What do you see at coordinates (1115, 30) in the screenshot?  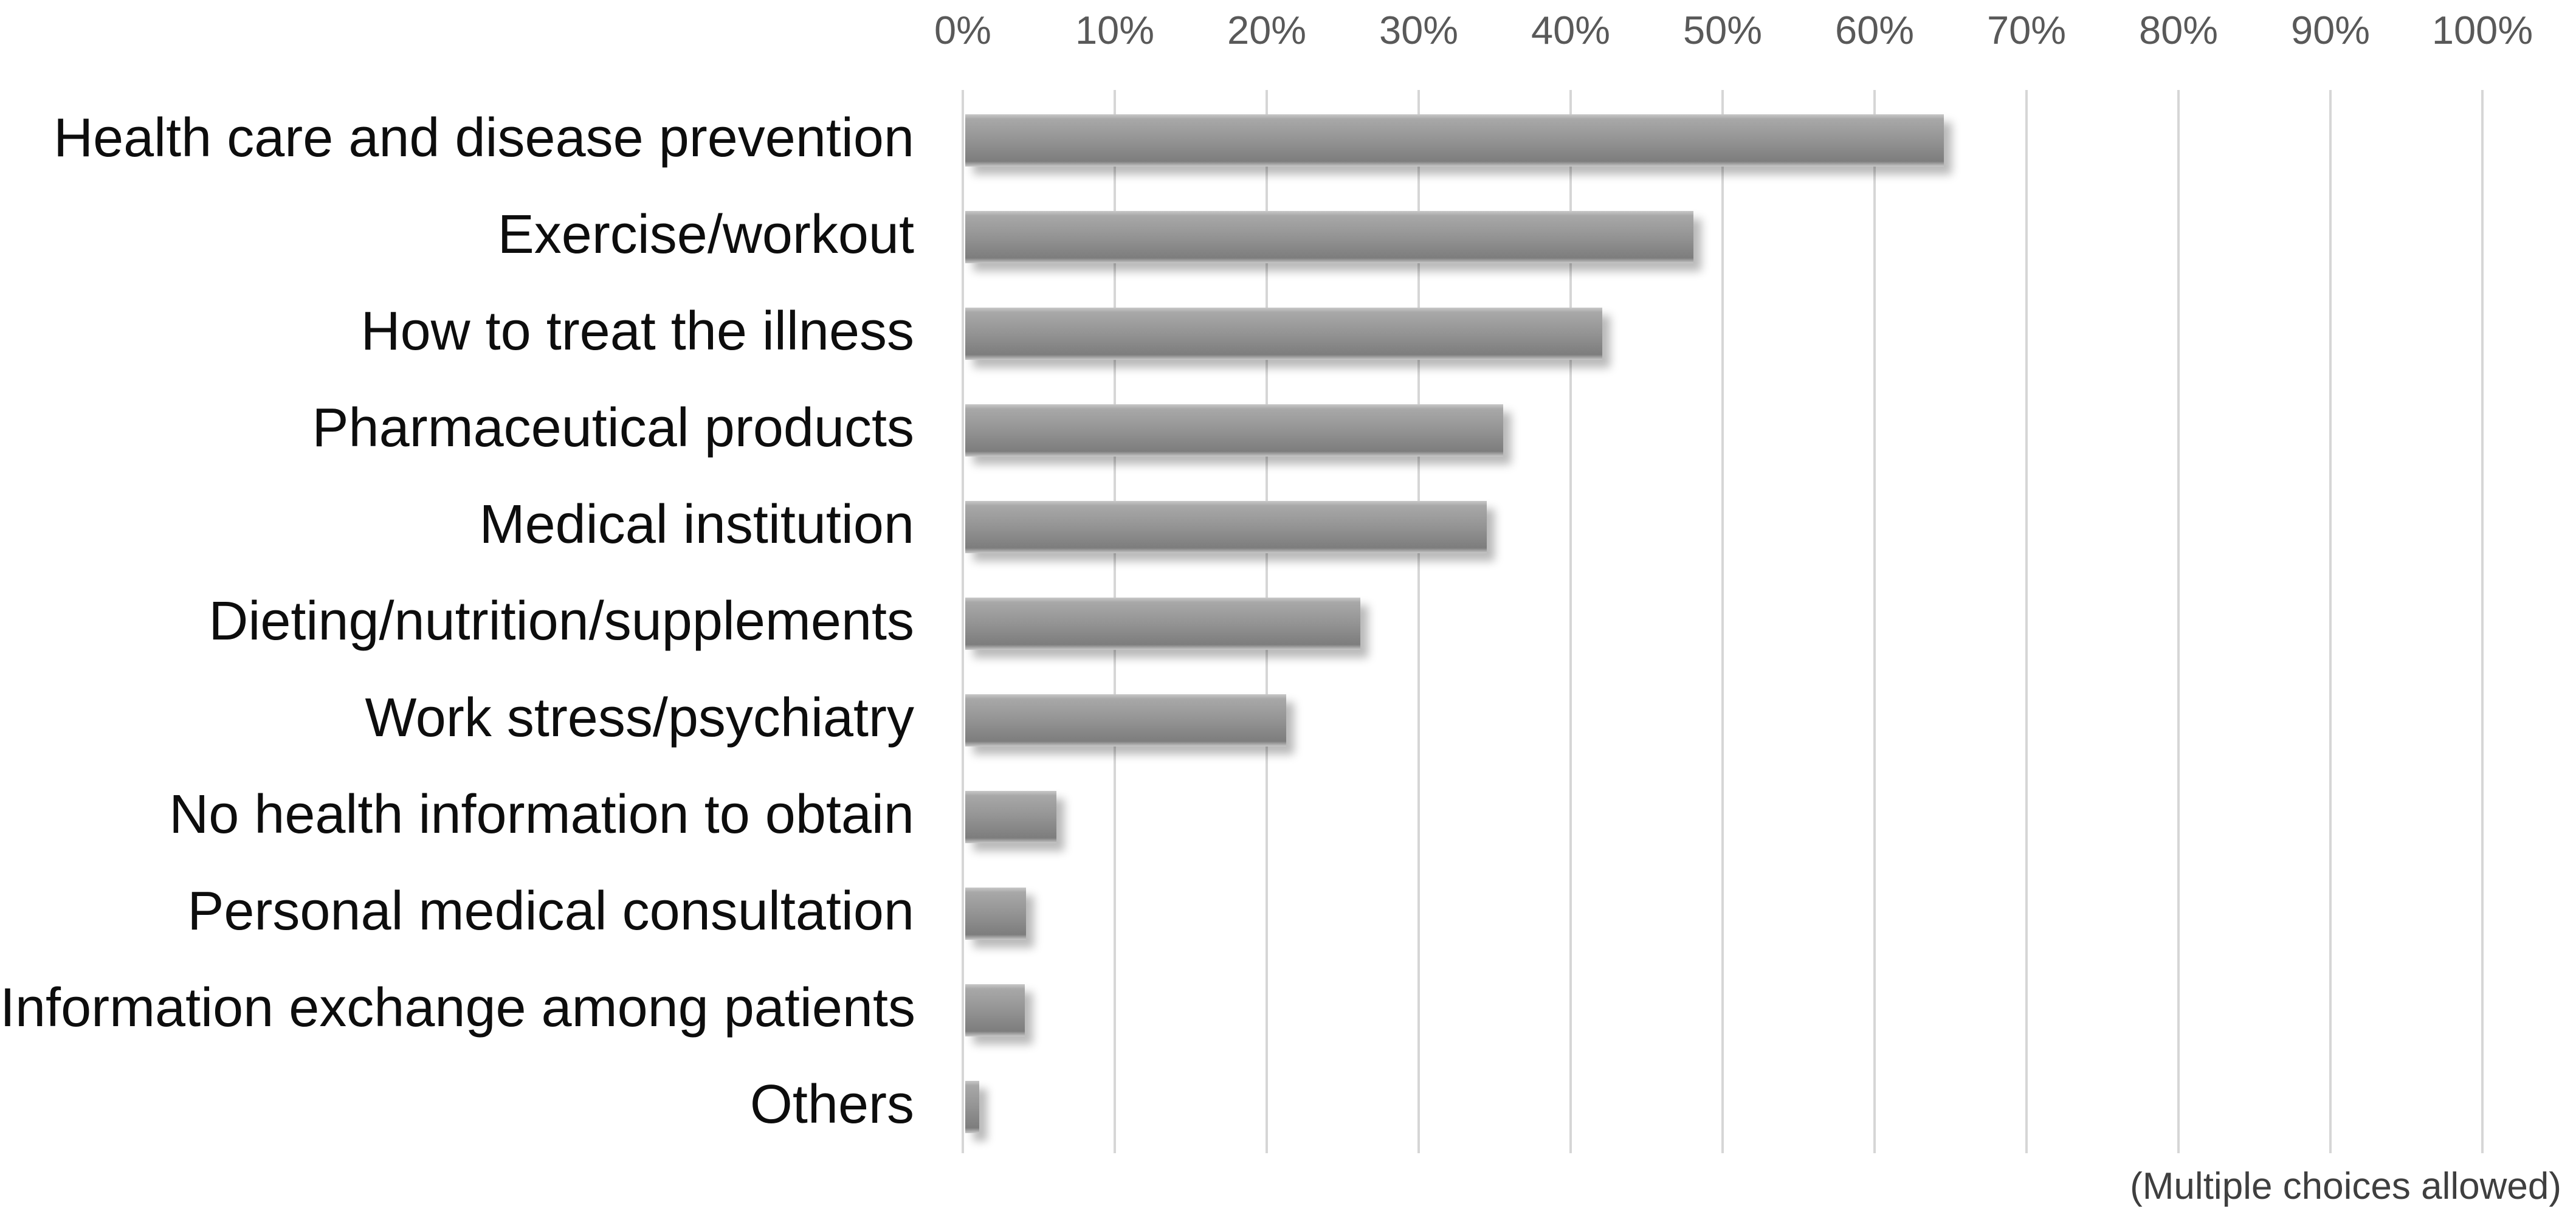 I see `x-tick-label: 10%` at bounding box center [1115, 30].